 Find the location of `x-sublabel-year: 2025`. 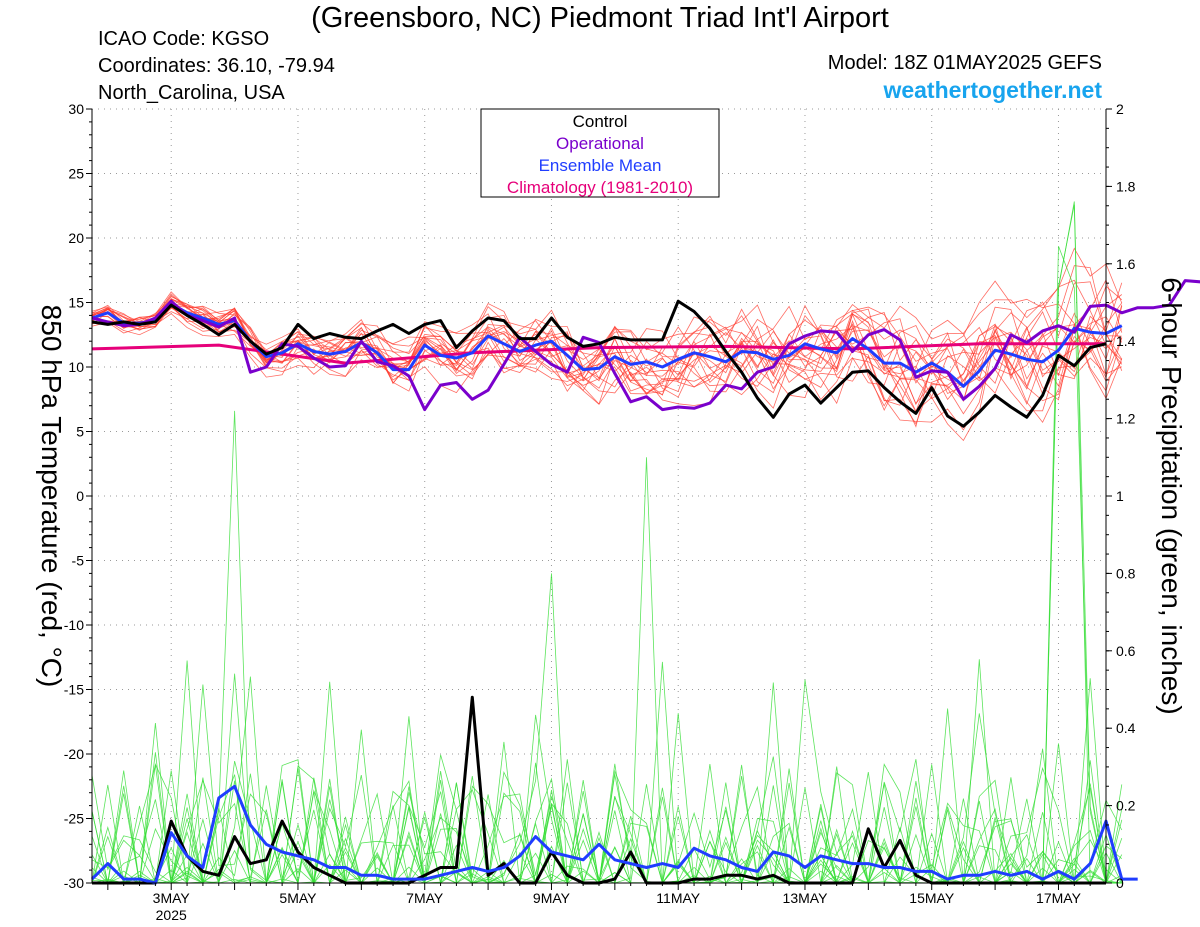

x-sublabel-year: 2025 is located at coordinates (171, 915).